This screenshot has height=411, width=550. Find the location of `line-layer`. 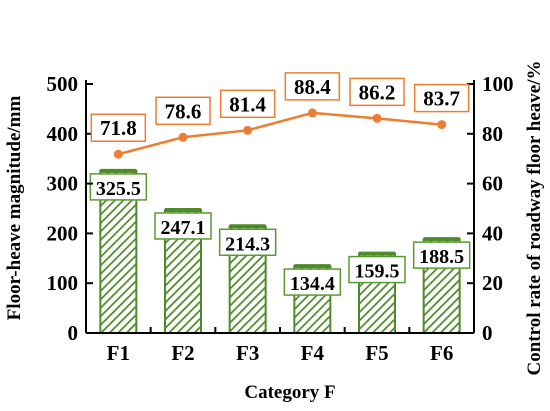

line-layer is located at coordinates (280, 133).